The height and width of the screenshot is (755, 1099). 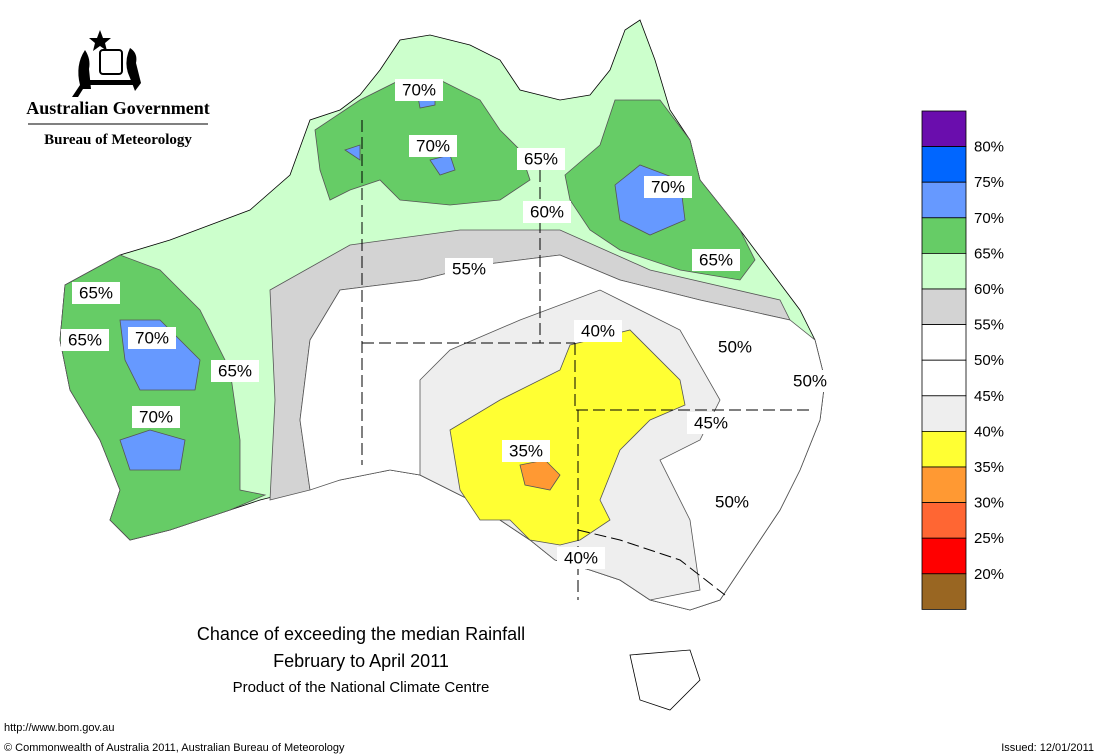 What do you see at coordinates (989, 503) in the screenshot?
I see `legend-label: 30%` at bounding box center [989, 503].